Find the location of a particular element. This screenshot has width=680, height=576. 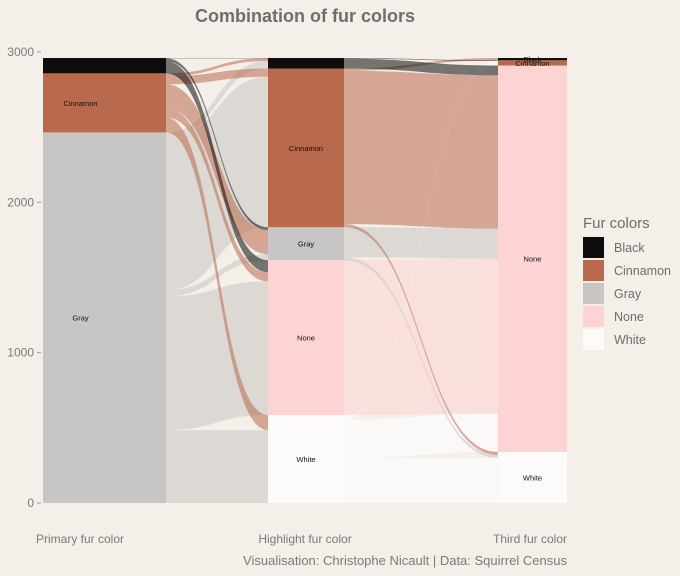

flow-gray-to-cinnamon is located at coordinates (217, 183).